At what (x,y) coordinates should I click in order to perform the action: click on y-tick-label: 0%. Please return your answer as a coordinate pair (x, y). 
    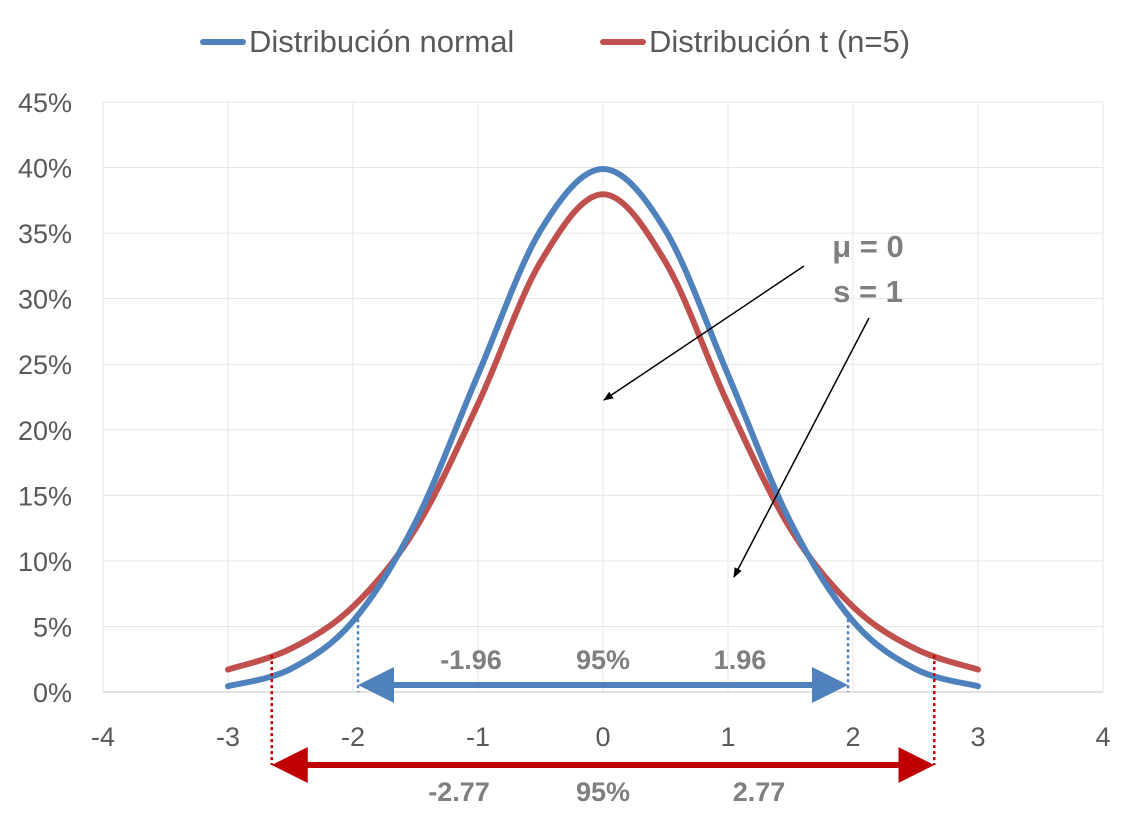
    Looking at the image, I should click on (52, 693).